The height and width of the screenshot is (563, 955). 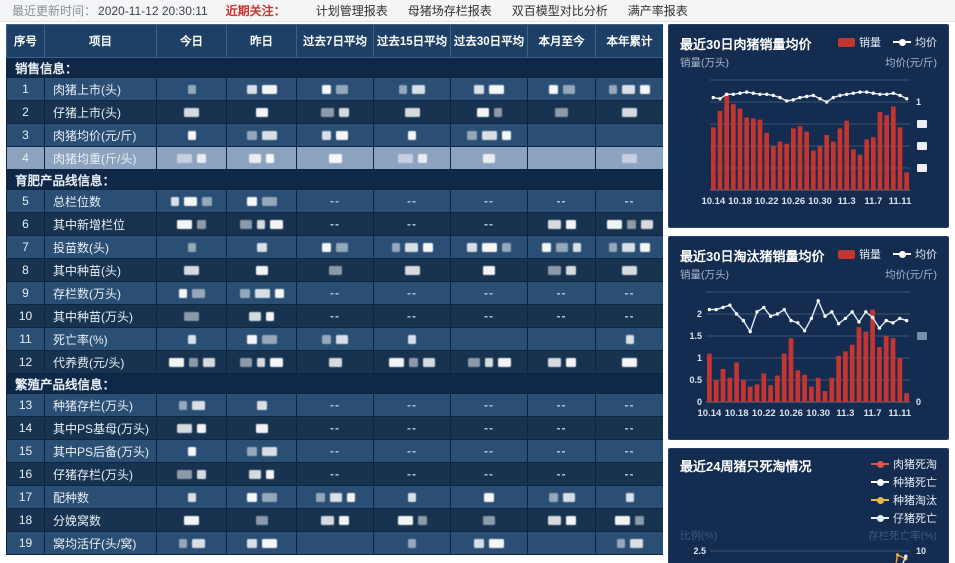 I want to click on y-left-unit: 销量(万头), so click(x=704, y=275).